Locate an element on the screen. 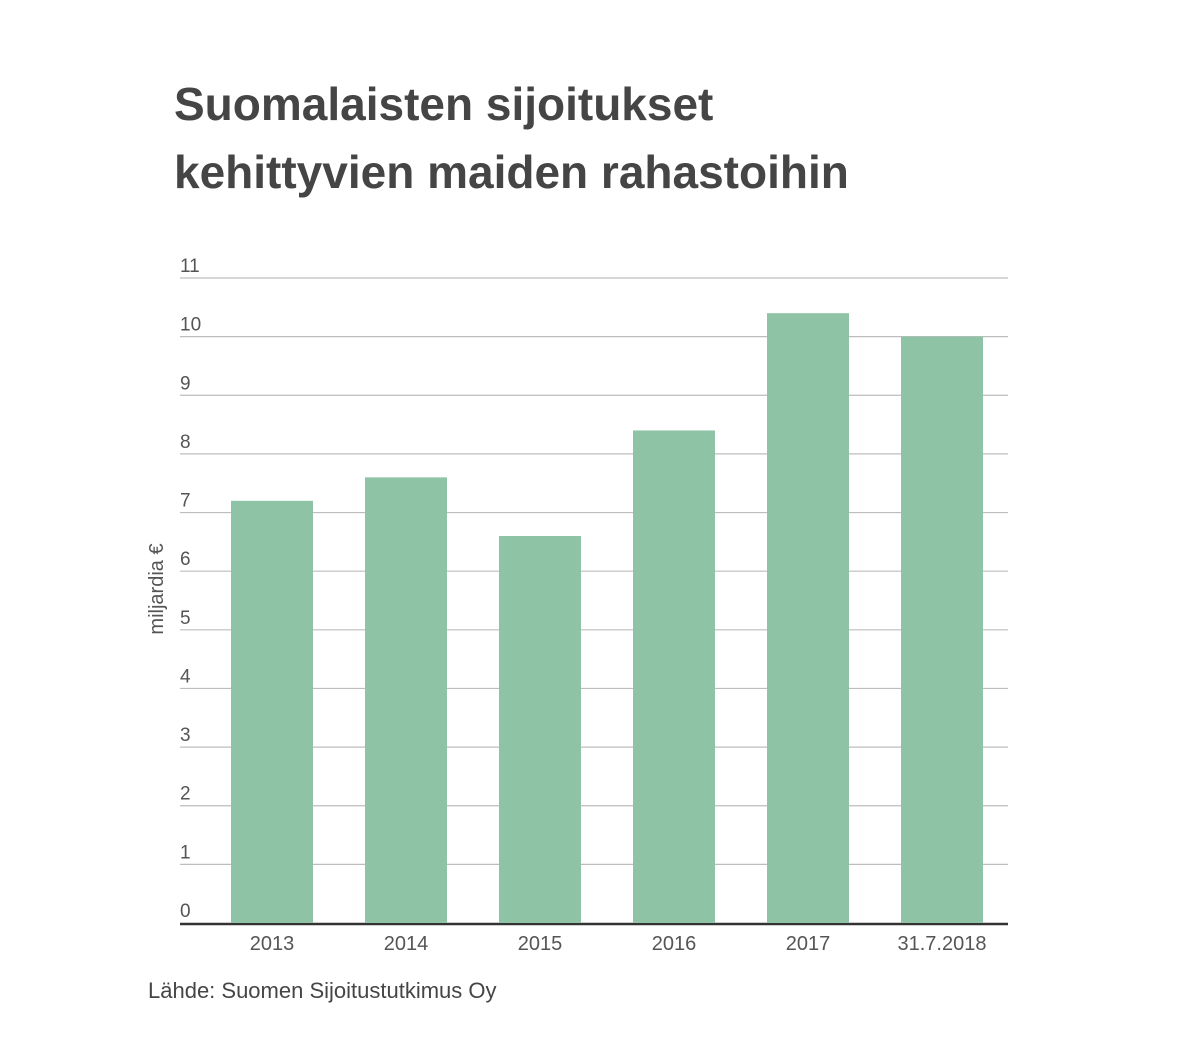  x-tick-label-2017: 2017 is located at coordinates (808, 944).